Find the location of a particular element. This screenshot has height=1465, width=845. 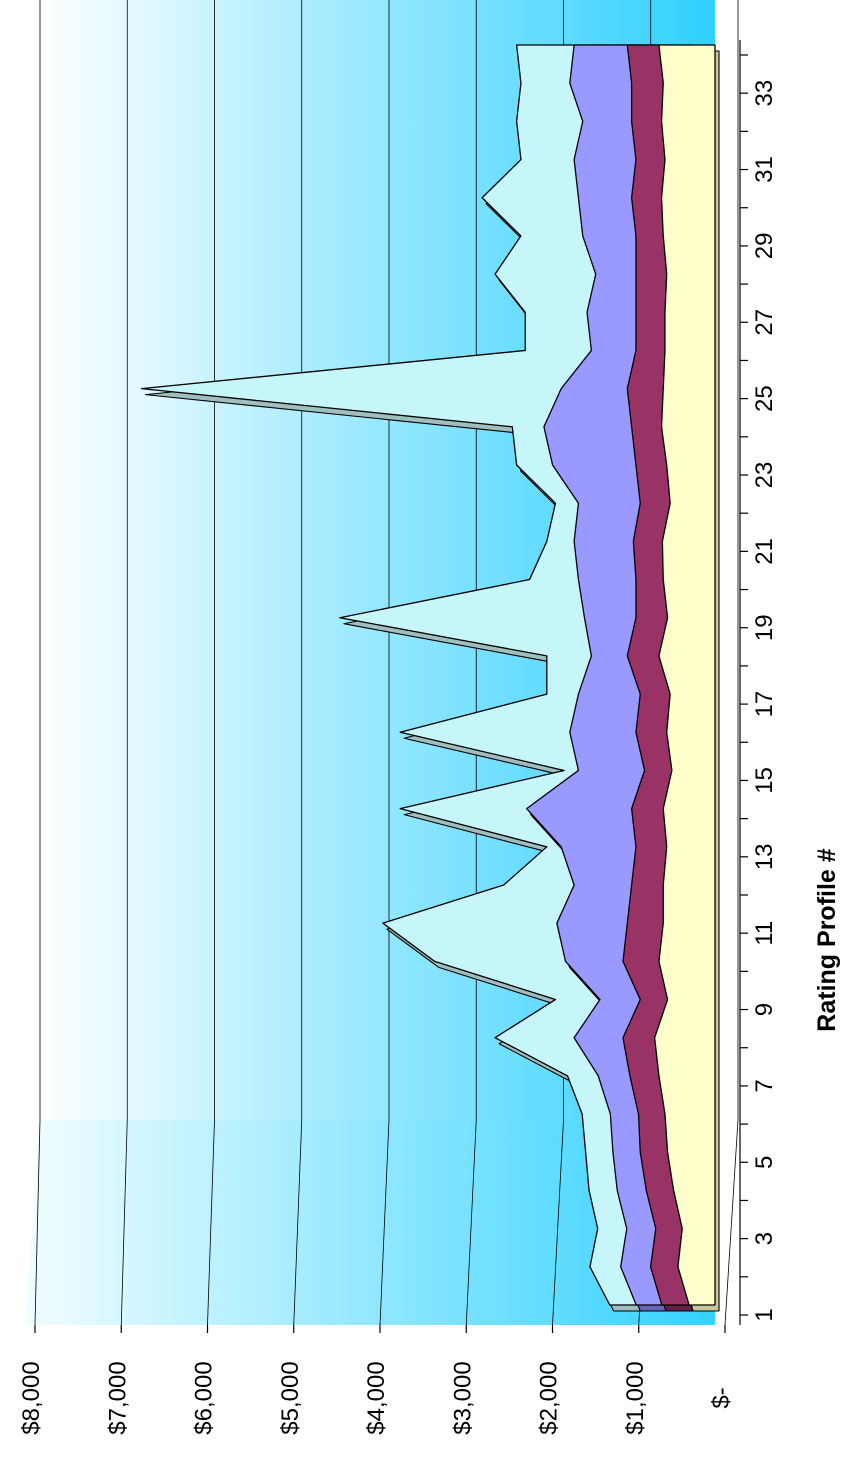

side-wall is located at coordinates (370, 1222).